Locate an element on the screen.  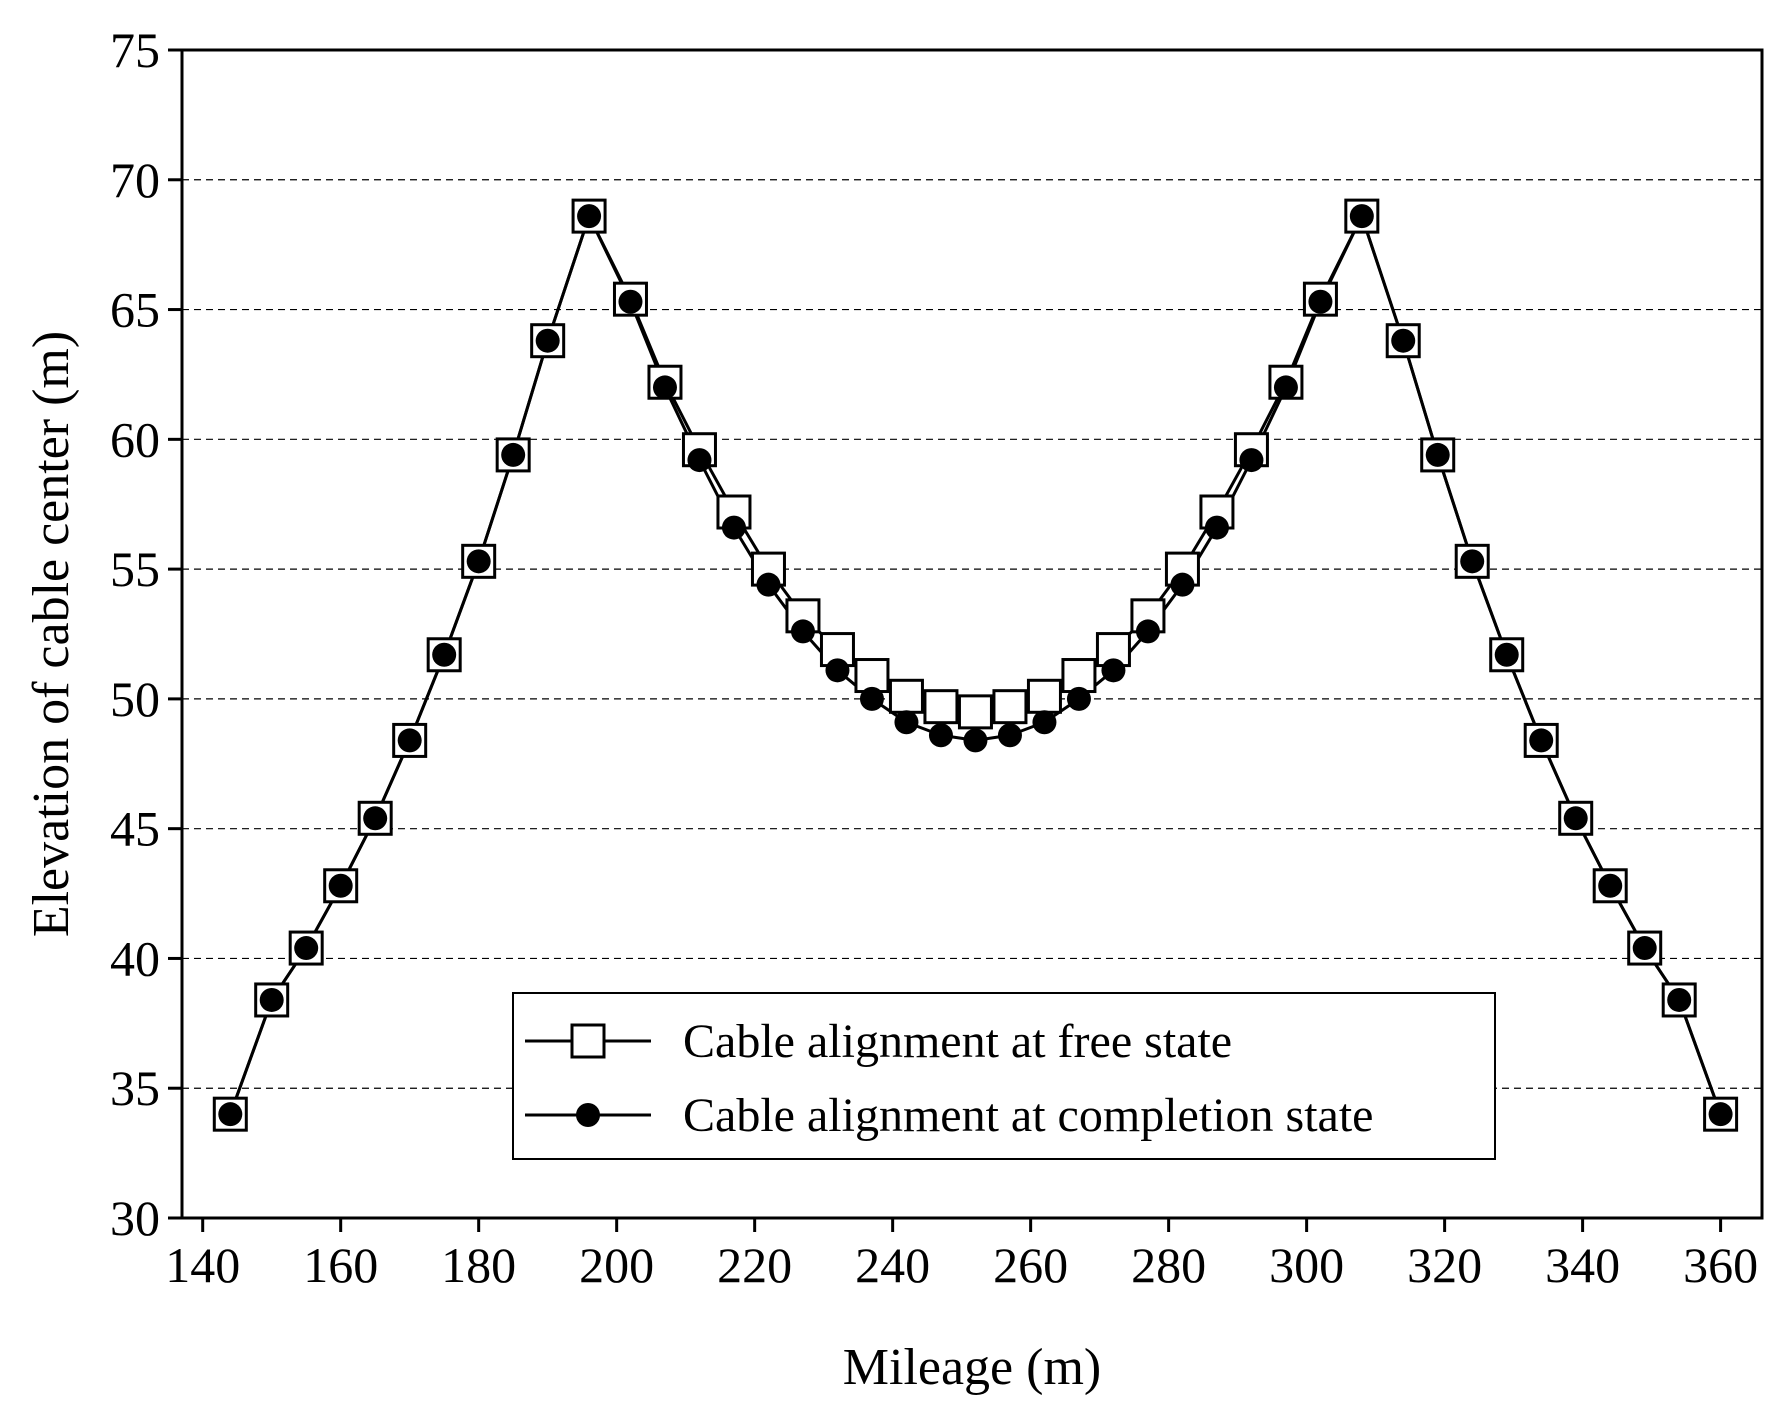
y-tick-label-75: 75 is located at coordinates (135, 50).